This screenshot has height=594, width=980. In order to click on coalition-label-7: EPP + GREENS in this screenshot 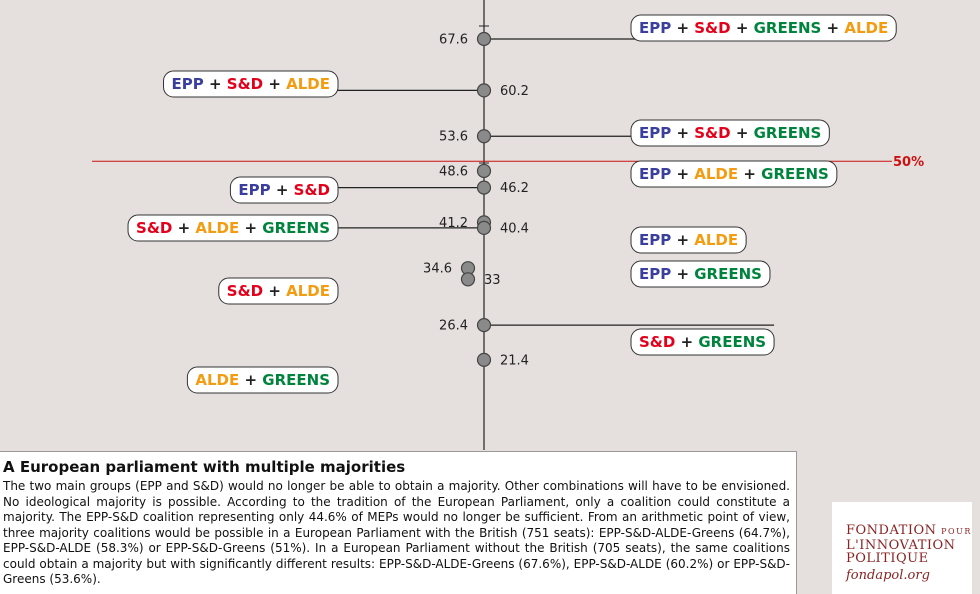, I will do `click(700, 274)`.